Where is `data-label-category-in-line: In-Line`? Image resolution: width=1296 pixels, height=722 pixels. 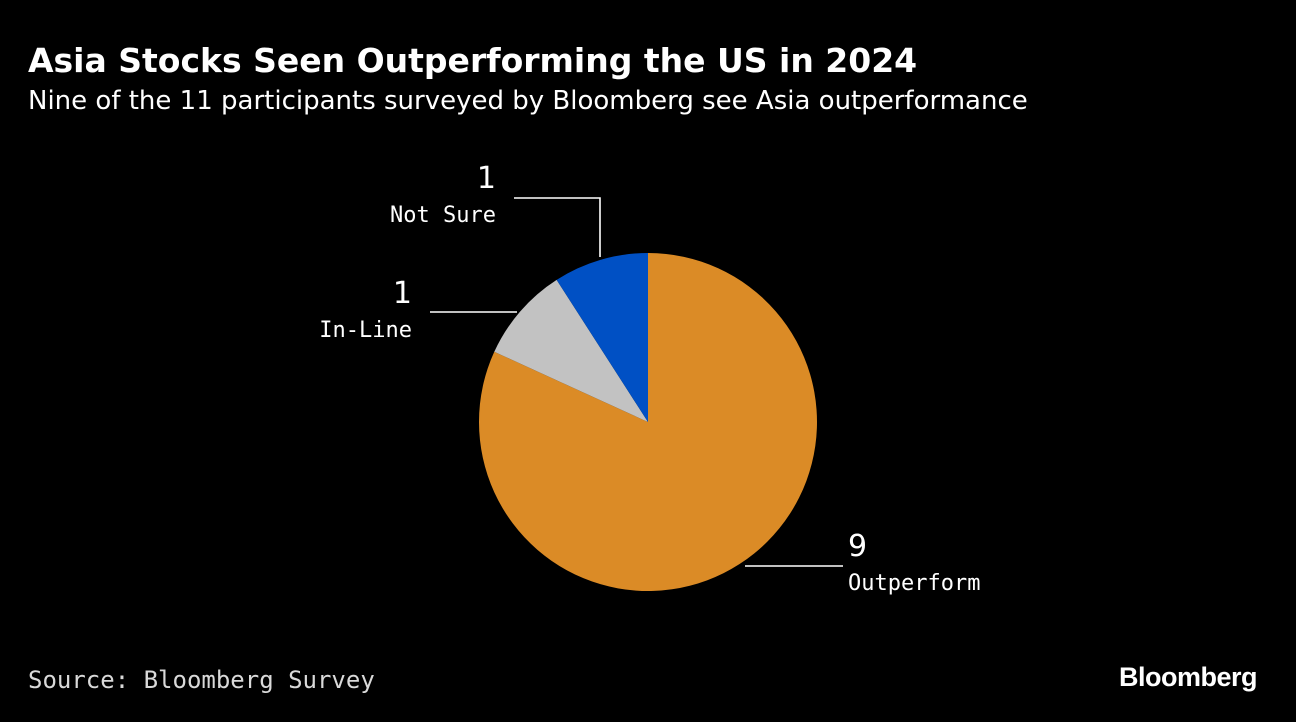 data-label-category-in-line: In-Line is located at coordinates (365, 330).